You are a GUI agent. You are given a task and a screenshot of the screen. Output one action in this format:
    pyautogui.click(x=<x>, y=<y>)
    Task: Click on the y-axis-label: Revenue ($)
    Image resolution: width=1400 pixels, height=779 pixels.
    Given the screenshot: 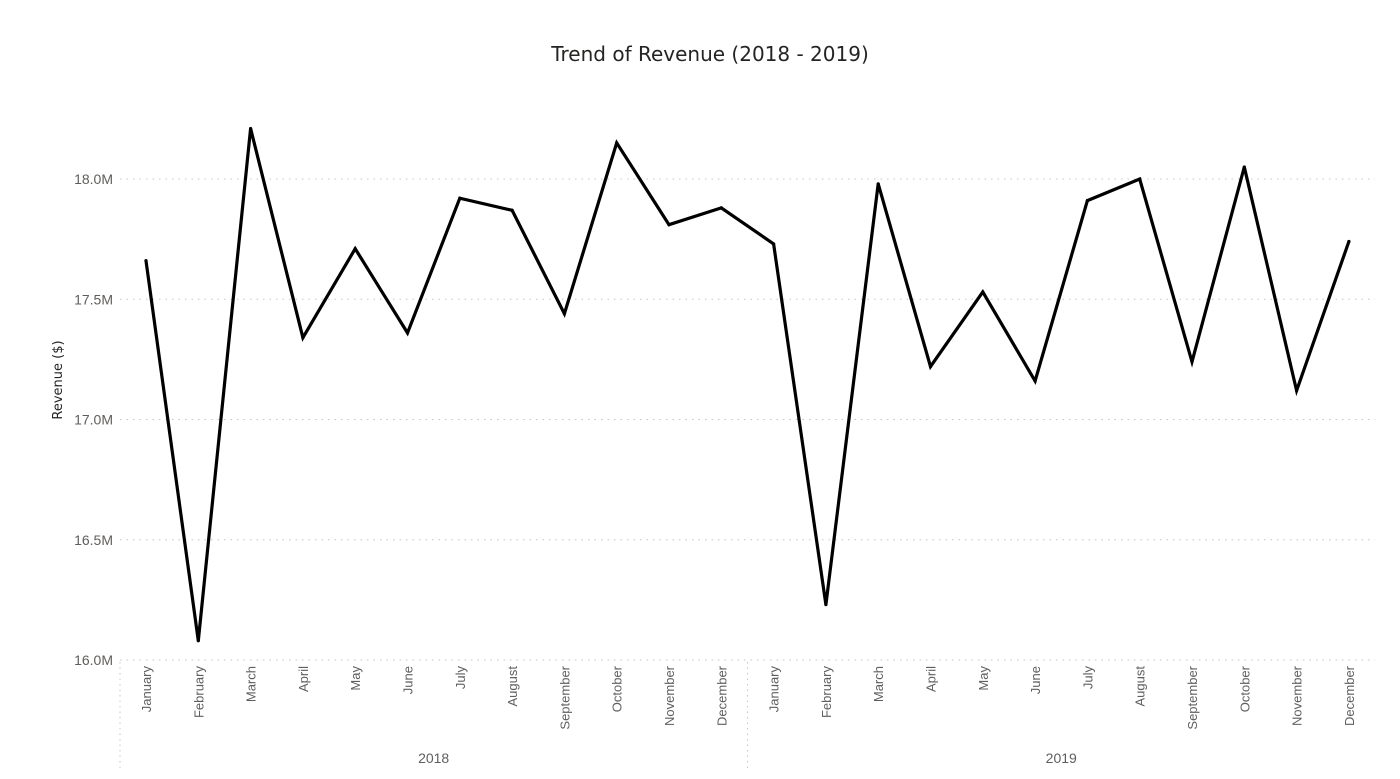 What is the action you would take?
    pyautogui.click(x=58, y=379)
    